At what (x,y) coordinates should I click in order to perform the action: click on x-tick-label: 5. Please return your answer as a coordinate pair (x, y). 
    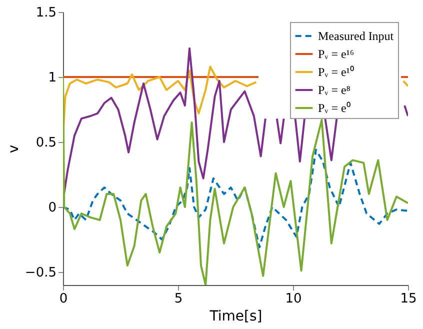
    Looking at the image, I should click on (178, 299).